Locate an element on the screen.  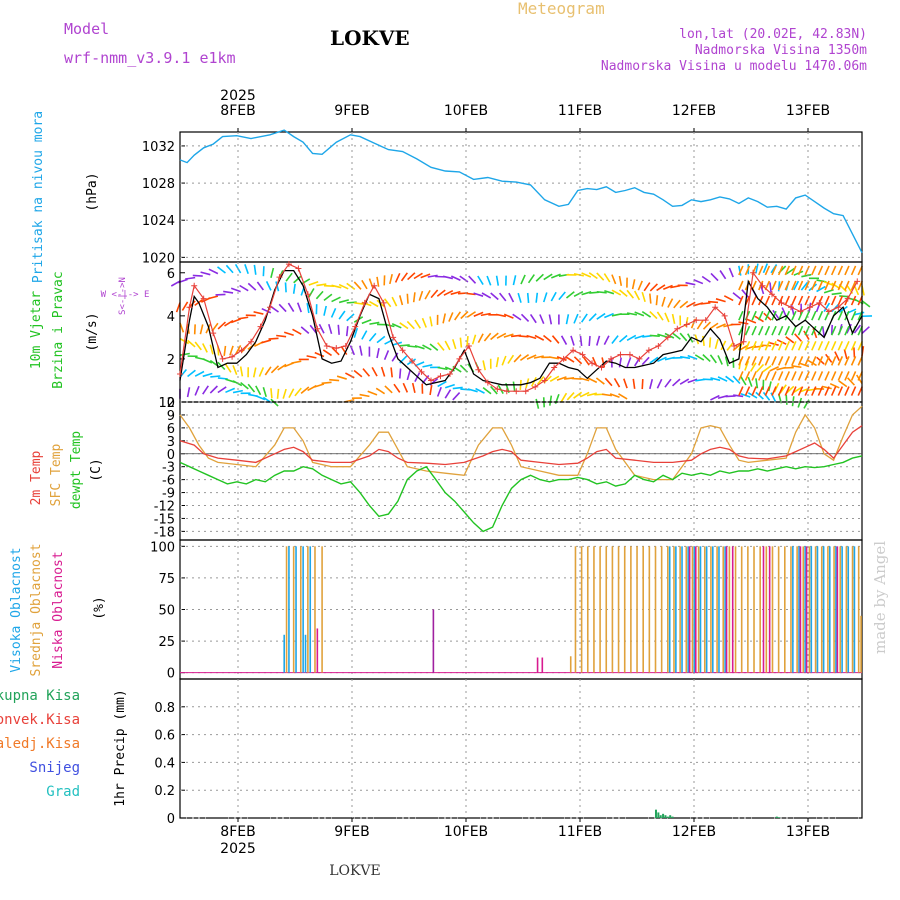
bottom-date-tick: 9FEB is located at coordinates (351, 832).